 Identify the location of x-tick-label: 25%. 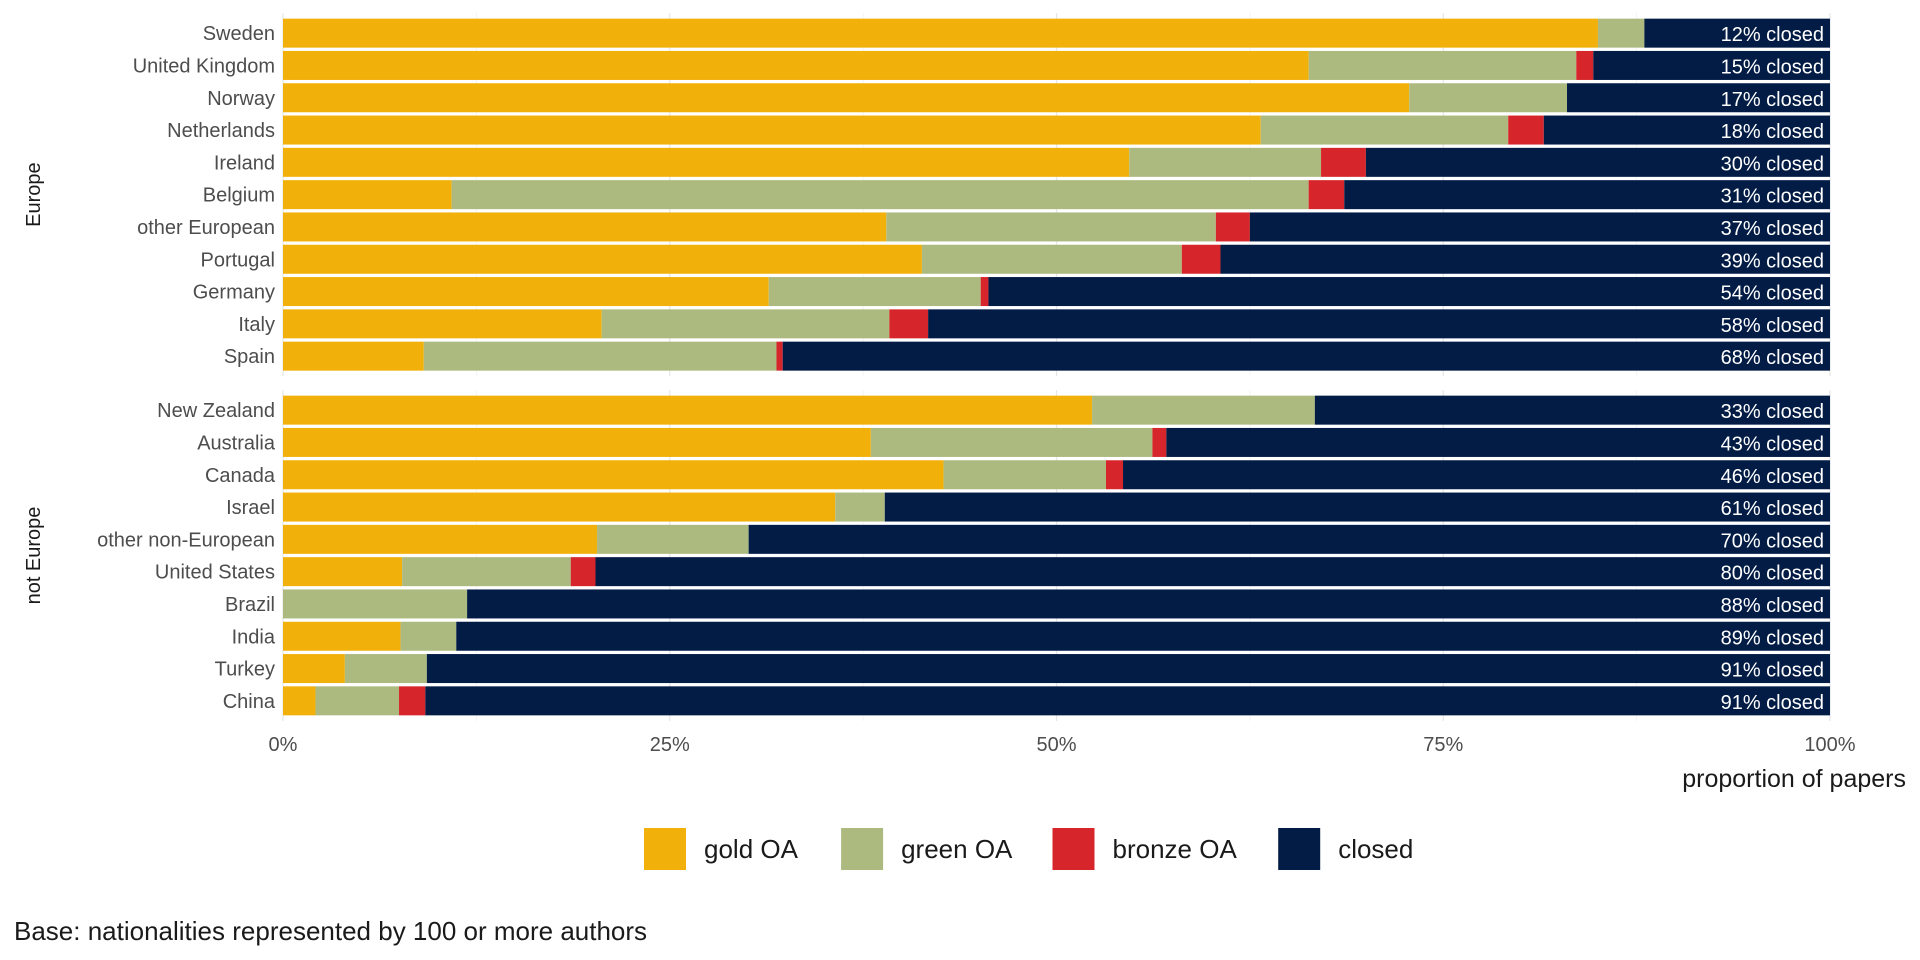
(670, 745).